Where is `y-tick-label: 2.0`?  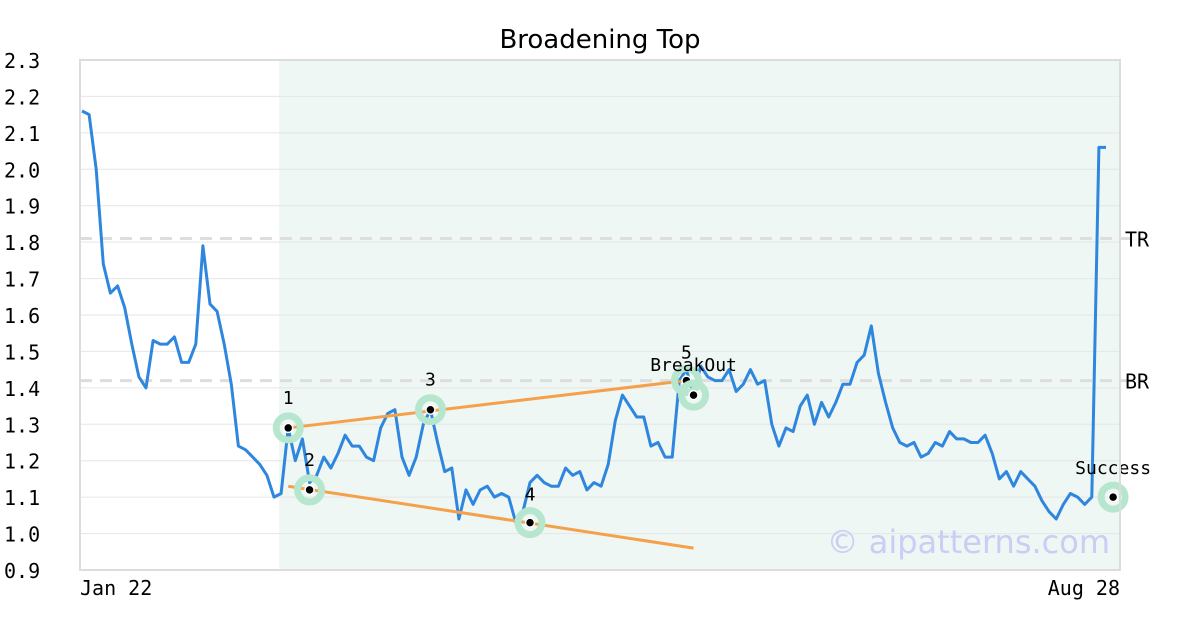
y-tick-label: 2.0 is located at coordinates (22, 170).